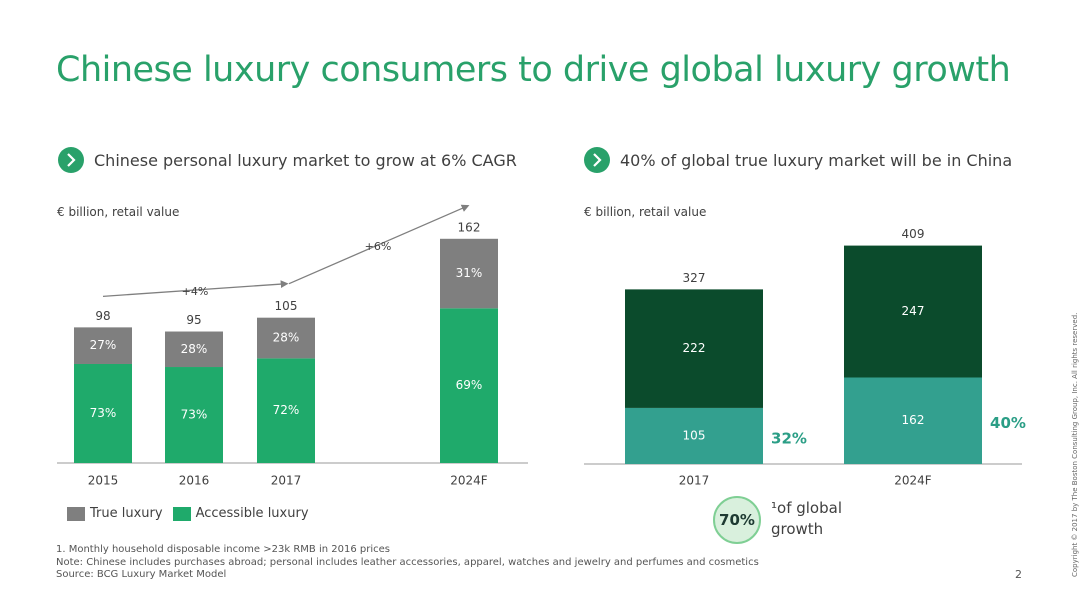 The image size is (1080, 607). I want to click on x-tick-2015: 2015, so click(103, 481).